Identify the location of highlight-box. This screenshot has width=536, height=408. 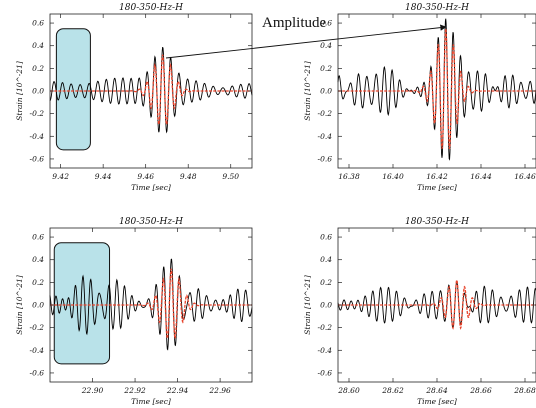
(82, 303).